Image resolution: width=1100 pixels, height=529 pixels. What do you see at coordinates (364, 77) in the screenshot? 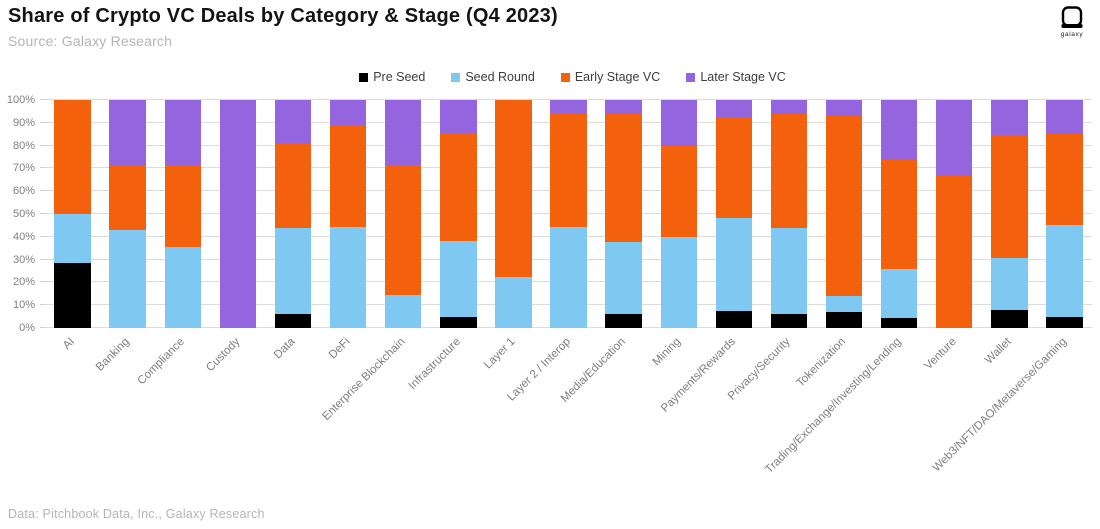
I see `legend-swatch` at bounding box center [364, 77].